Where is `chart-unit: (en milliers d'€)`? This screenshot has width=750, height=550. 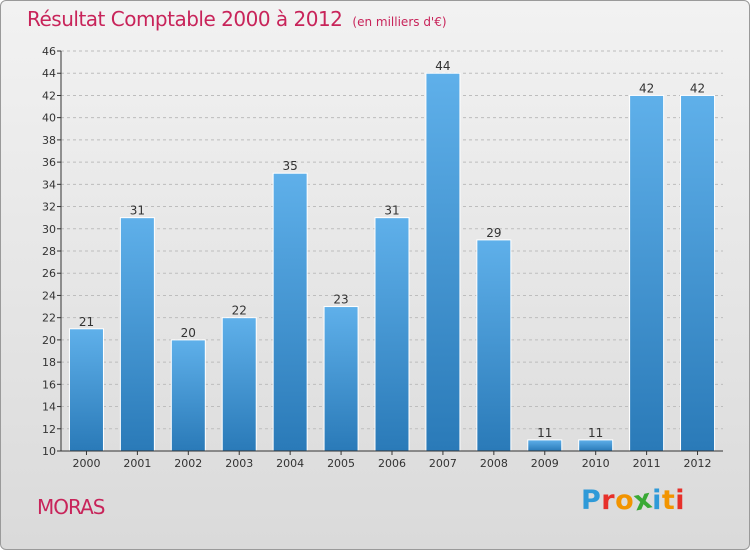
chart-unit: (en milliers d'€) is located at coordinates (399, 22).